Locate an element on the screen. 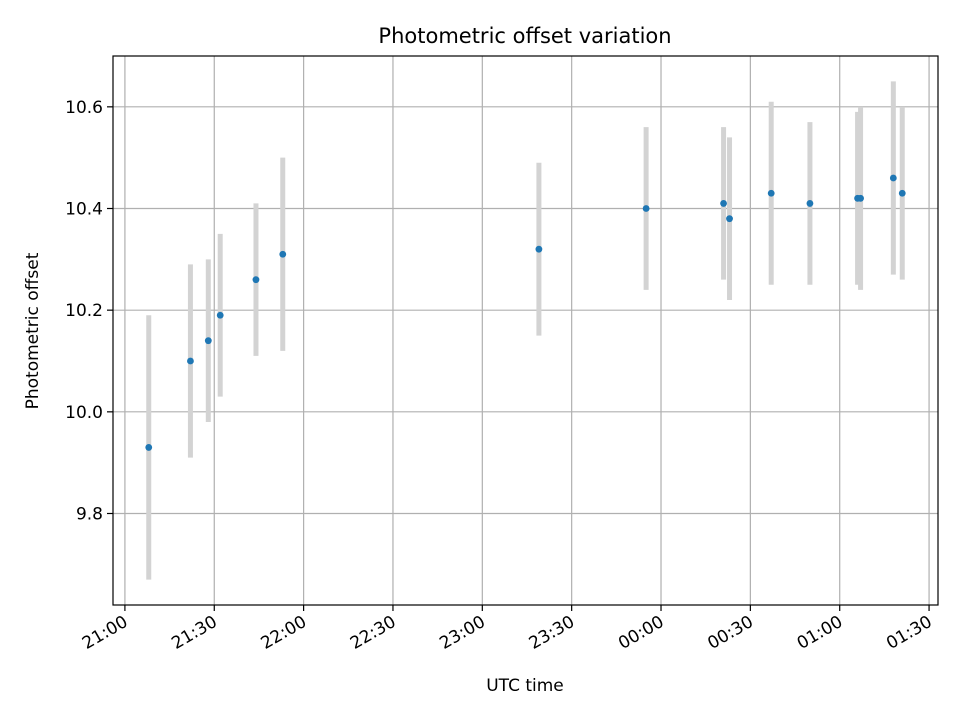 The width and height of the screenshot is (960, 720). y-axis-label: Photometric offset is located at coordinates (33, 330).